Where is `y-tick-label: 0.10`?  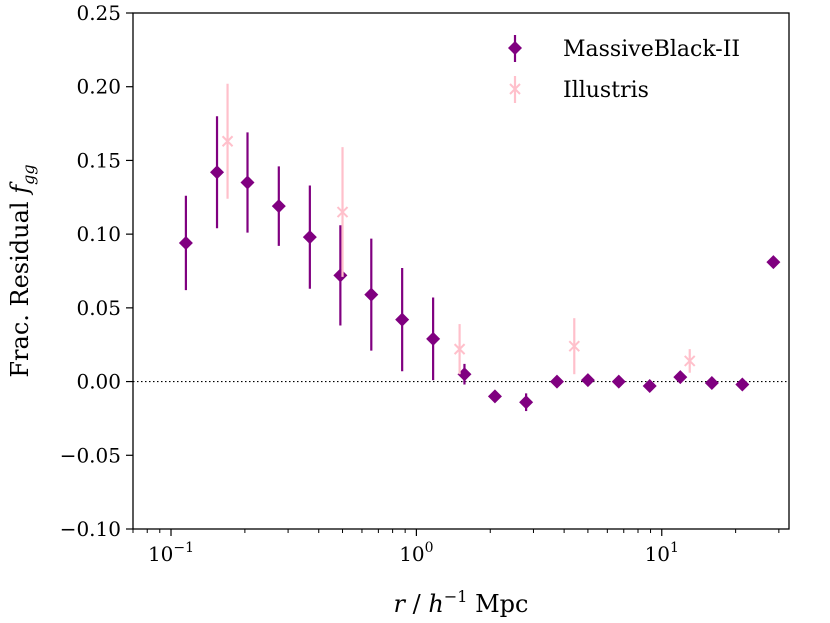 y-tick-label: 0.10 is located at coordinates (98, 234).